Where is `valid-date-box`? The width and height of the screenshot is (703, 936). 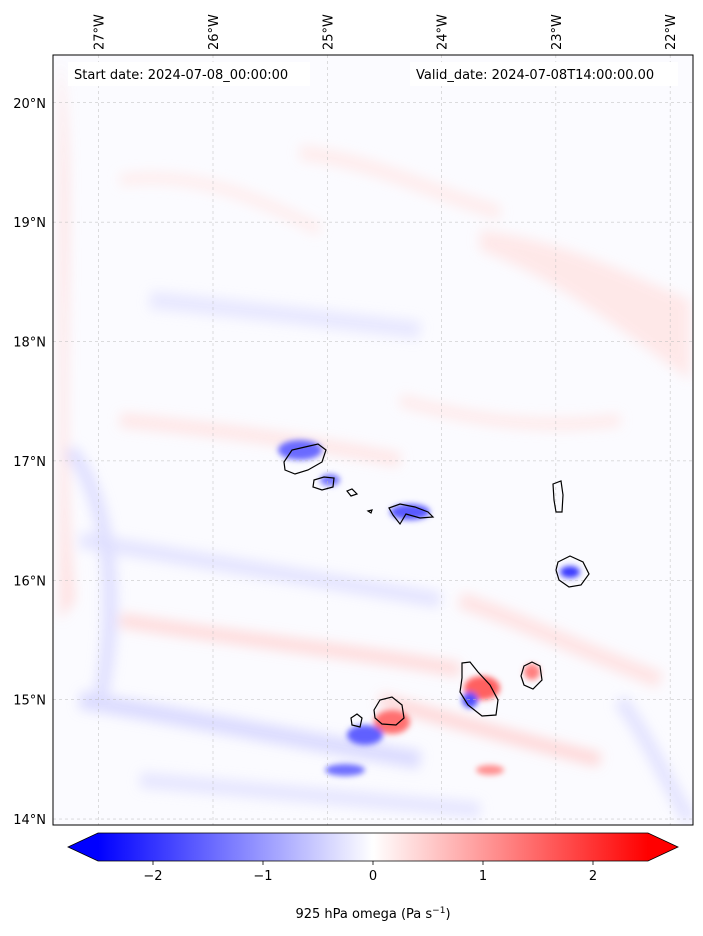 valid-date-box is located at coordinates (544, 74).